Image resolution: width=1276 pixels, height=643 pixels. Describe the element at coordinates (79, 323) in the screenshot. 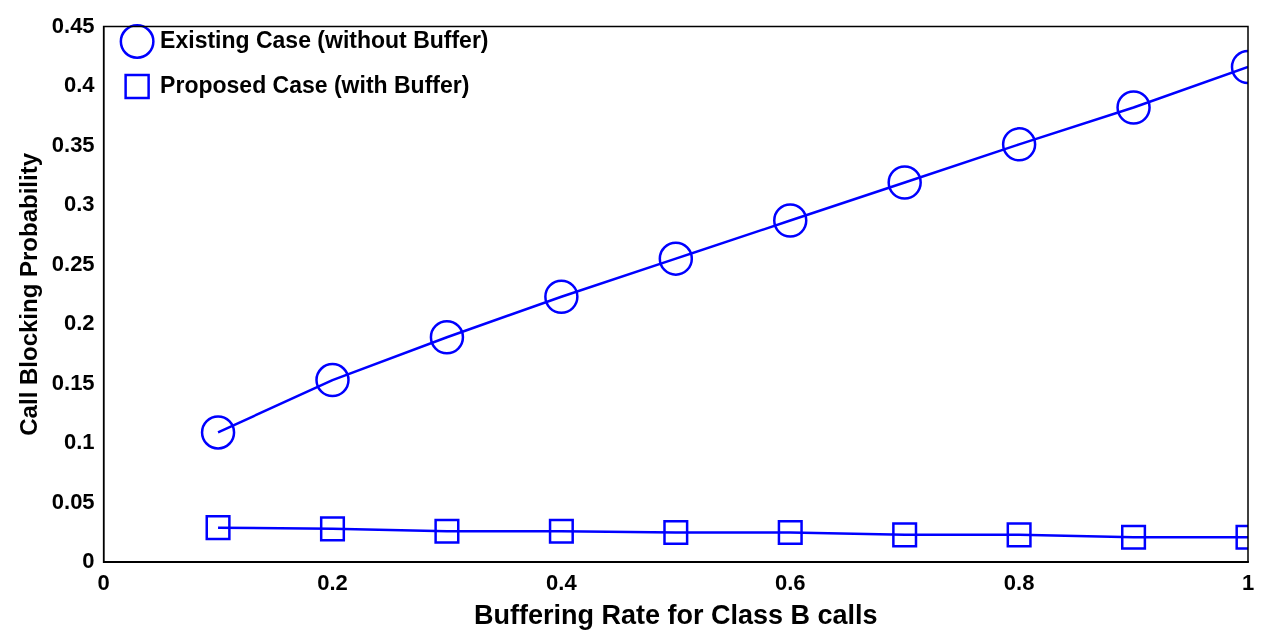

I see `y-tick-label: 0.2` at that location.